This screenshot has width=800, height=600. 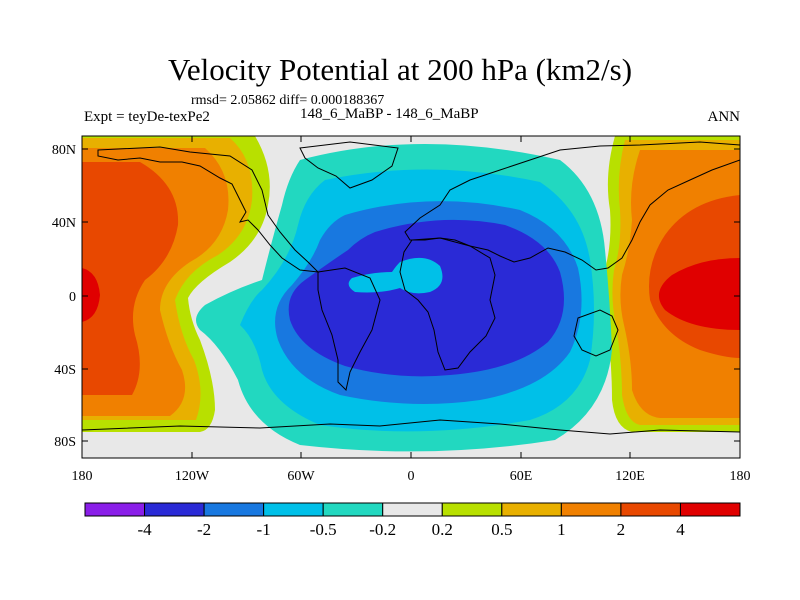 I want to click on rmsd-diff-stats: rmsd= 2.05862 diff= 0.000188367, so click(x=288, y=100).